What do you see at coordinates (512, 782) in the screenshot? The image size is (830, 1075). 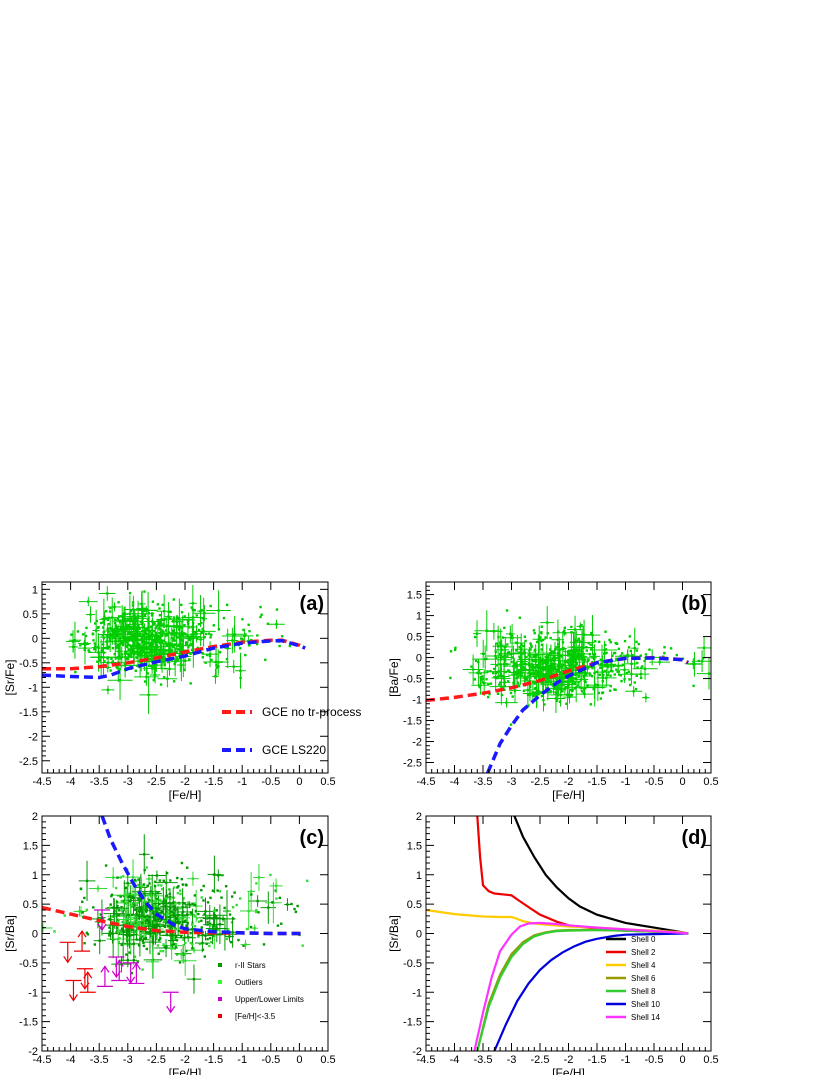 I see `x-tick-label: -3` at bounding box center [512, 782].